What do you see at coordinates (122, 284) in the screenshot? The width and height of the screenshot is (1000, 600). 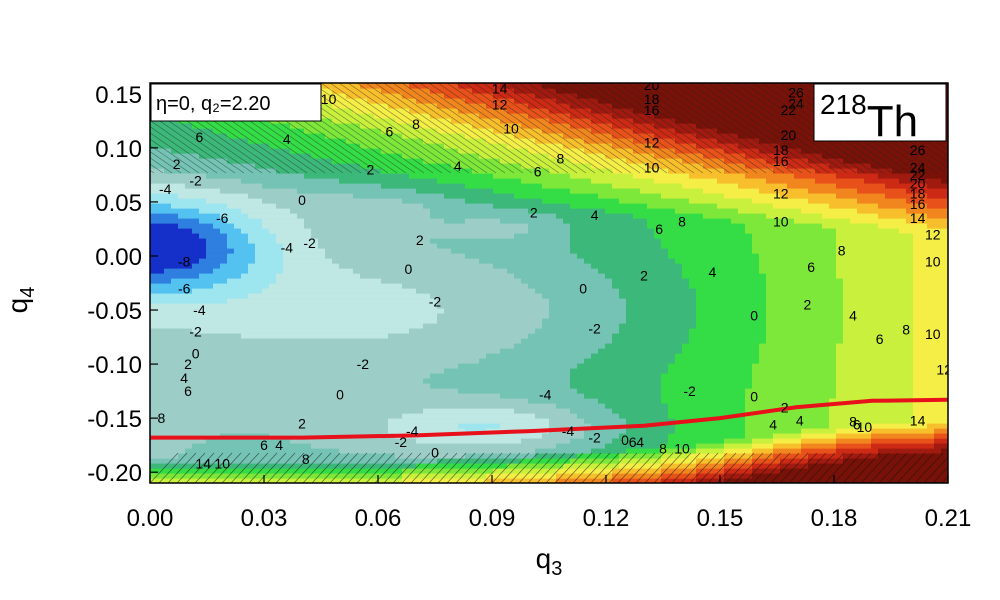 I see `y-axis-ticks: 0.15 0.10 0.05 0.00 -0.05 -0.10 -0.15 -0.20` at bounding box center [122, 284].